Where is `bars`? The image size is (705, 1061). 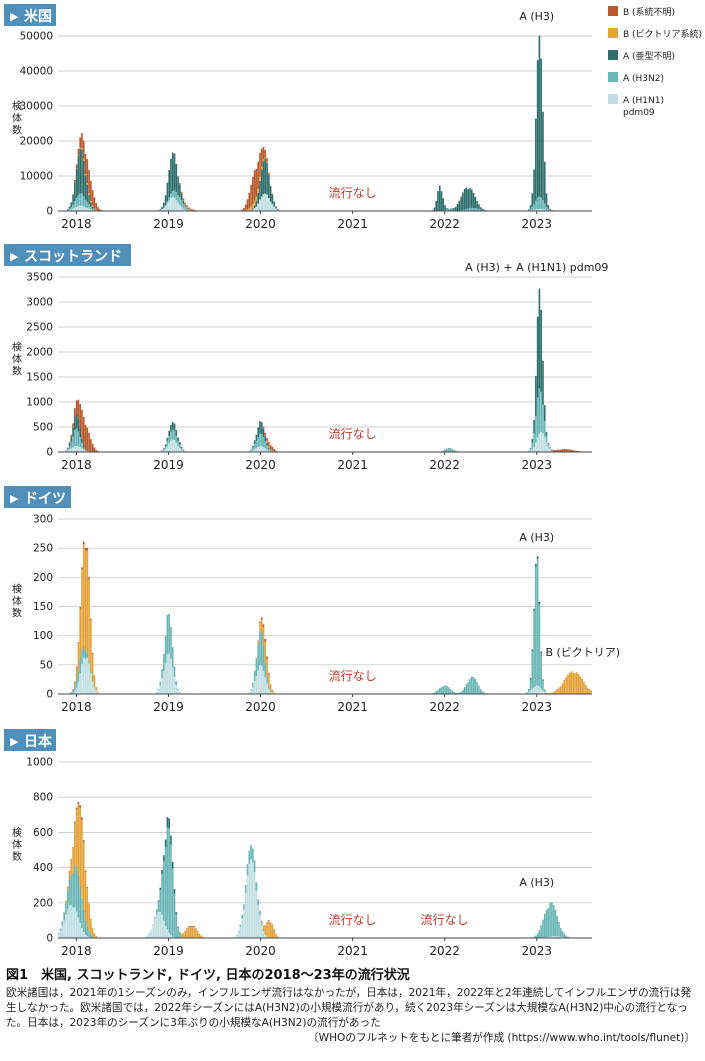 bars is located at coordinates (324, 370).